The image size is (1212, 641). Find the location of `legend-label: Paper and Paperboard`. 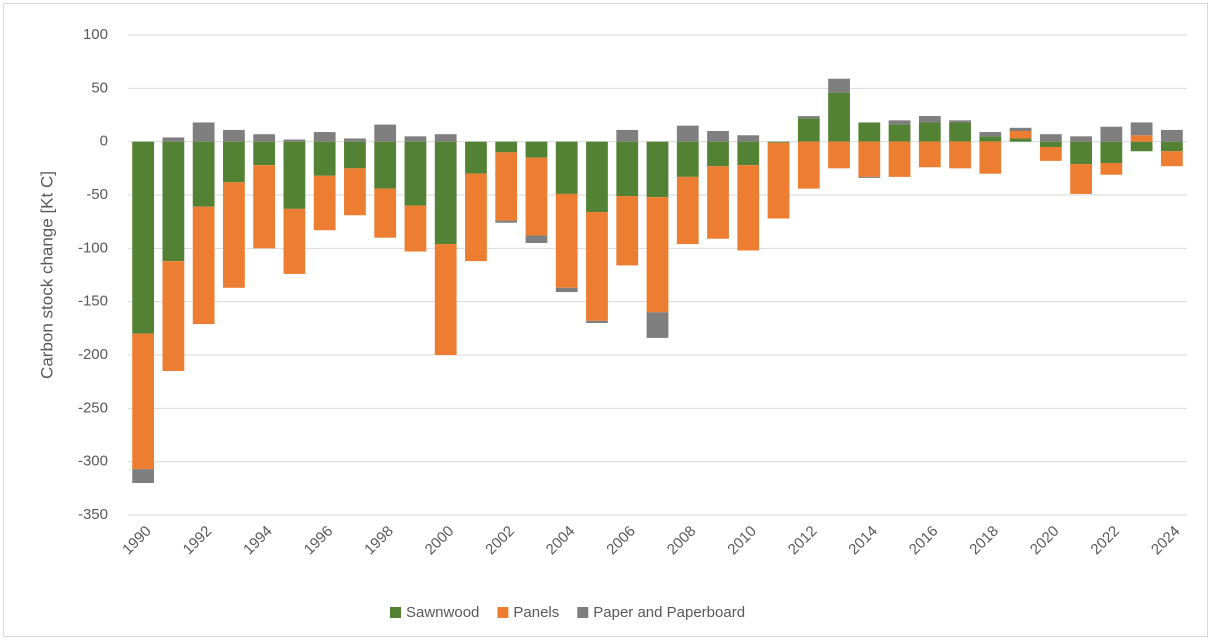

legend-label: Paper and Paperboard is located at coordinates (669, 612).